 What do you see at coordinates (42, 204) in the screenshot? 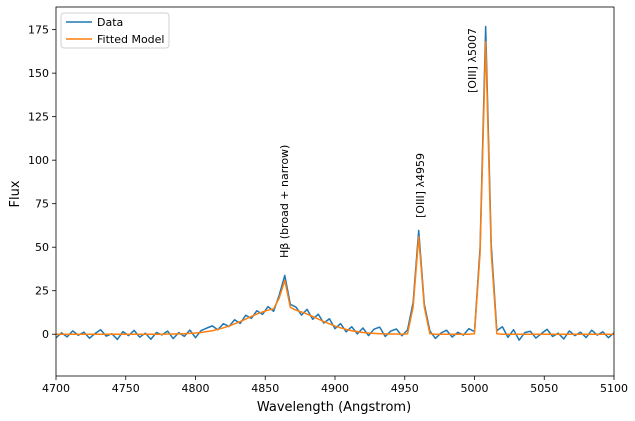
I see `y-tick-label: 75` at bounding box center [42, 204].